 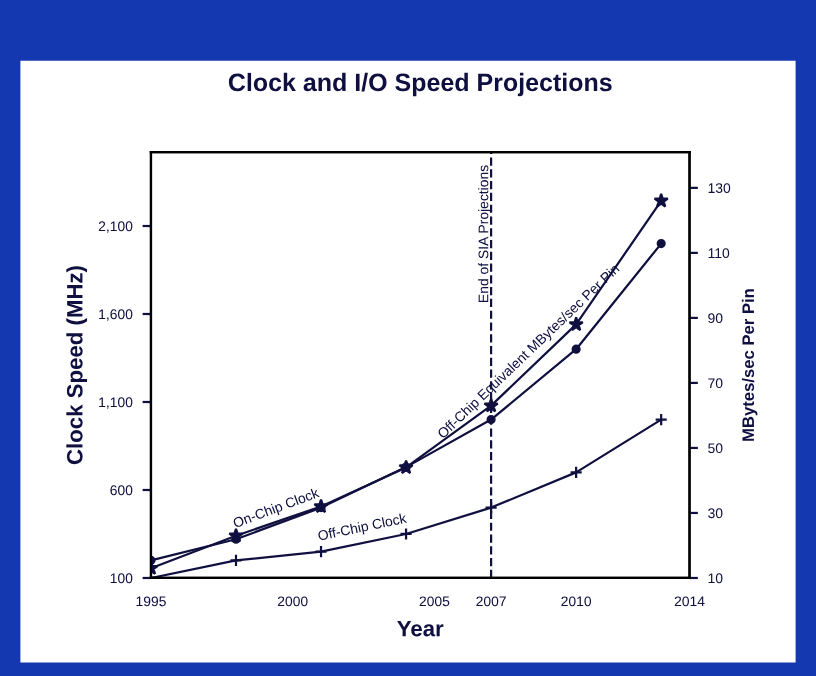 What do you see at coordinates (749, 365) in the screenshot?
I see `y2-axis-title: MBytes/sec Per Pin` at bounding box center [749, 365].